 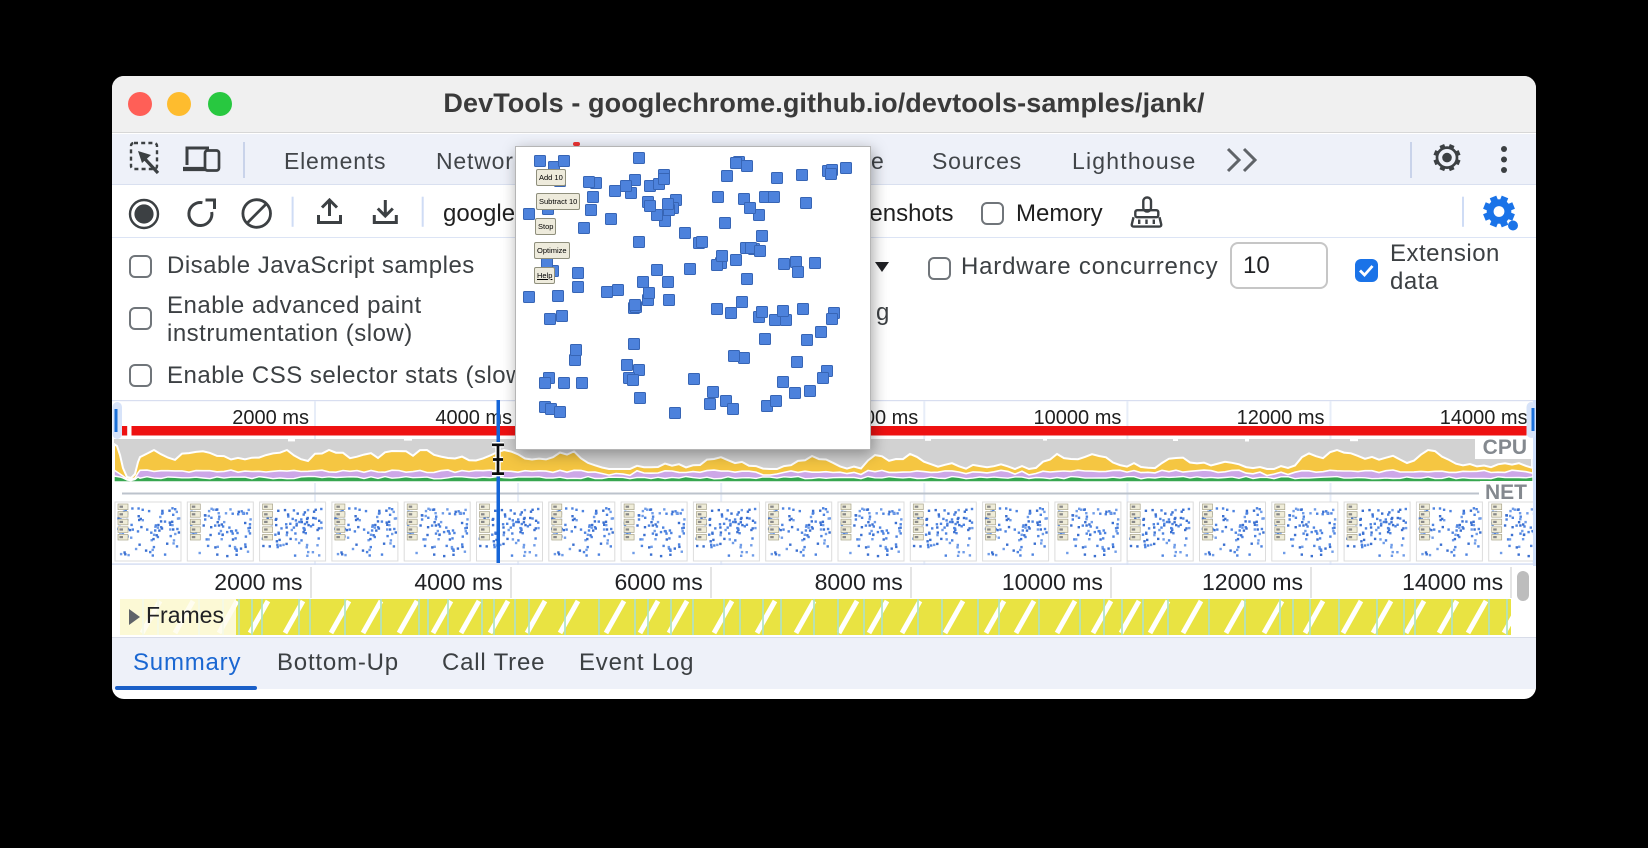 What do you see at coordinates (270, 418) in the screenshot?
I see `svg-text: 2000 ms` at bounding box center [270, 418].